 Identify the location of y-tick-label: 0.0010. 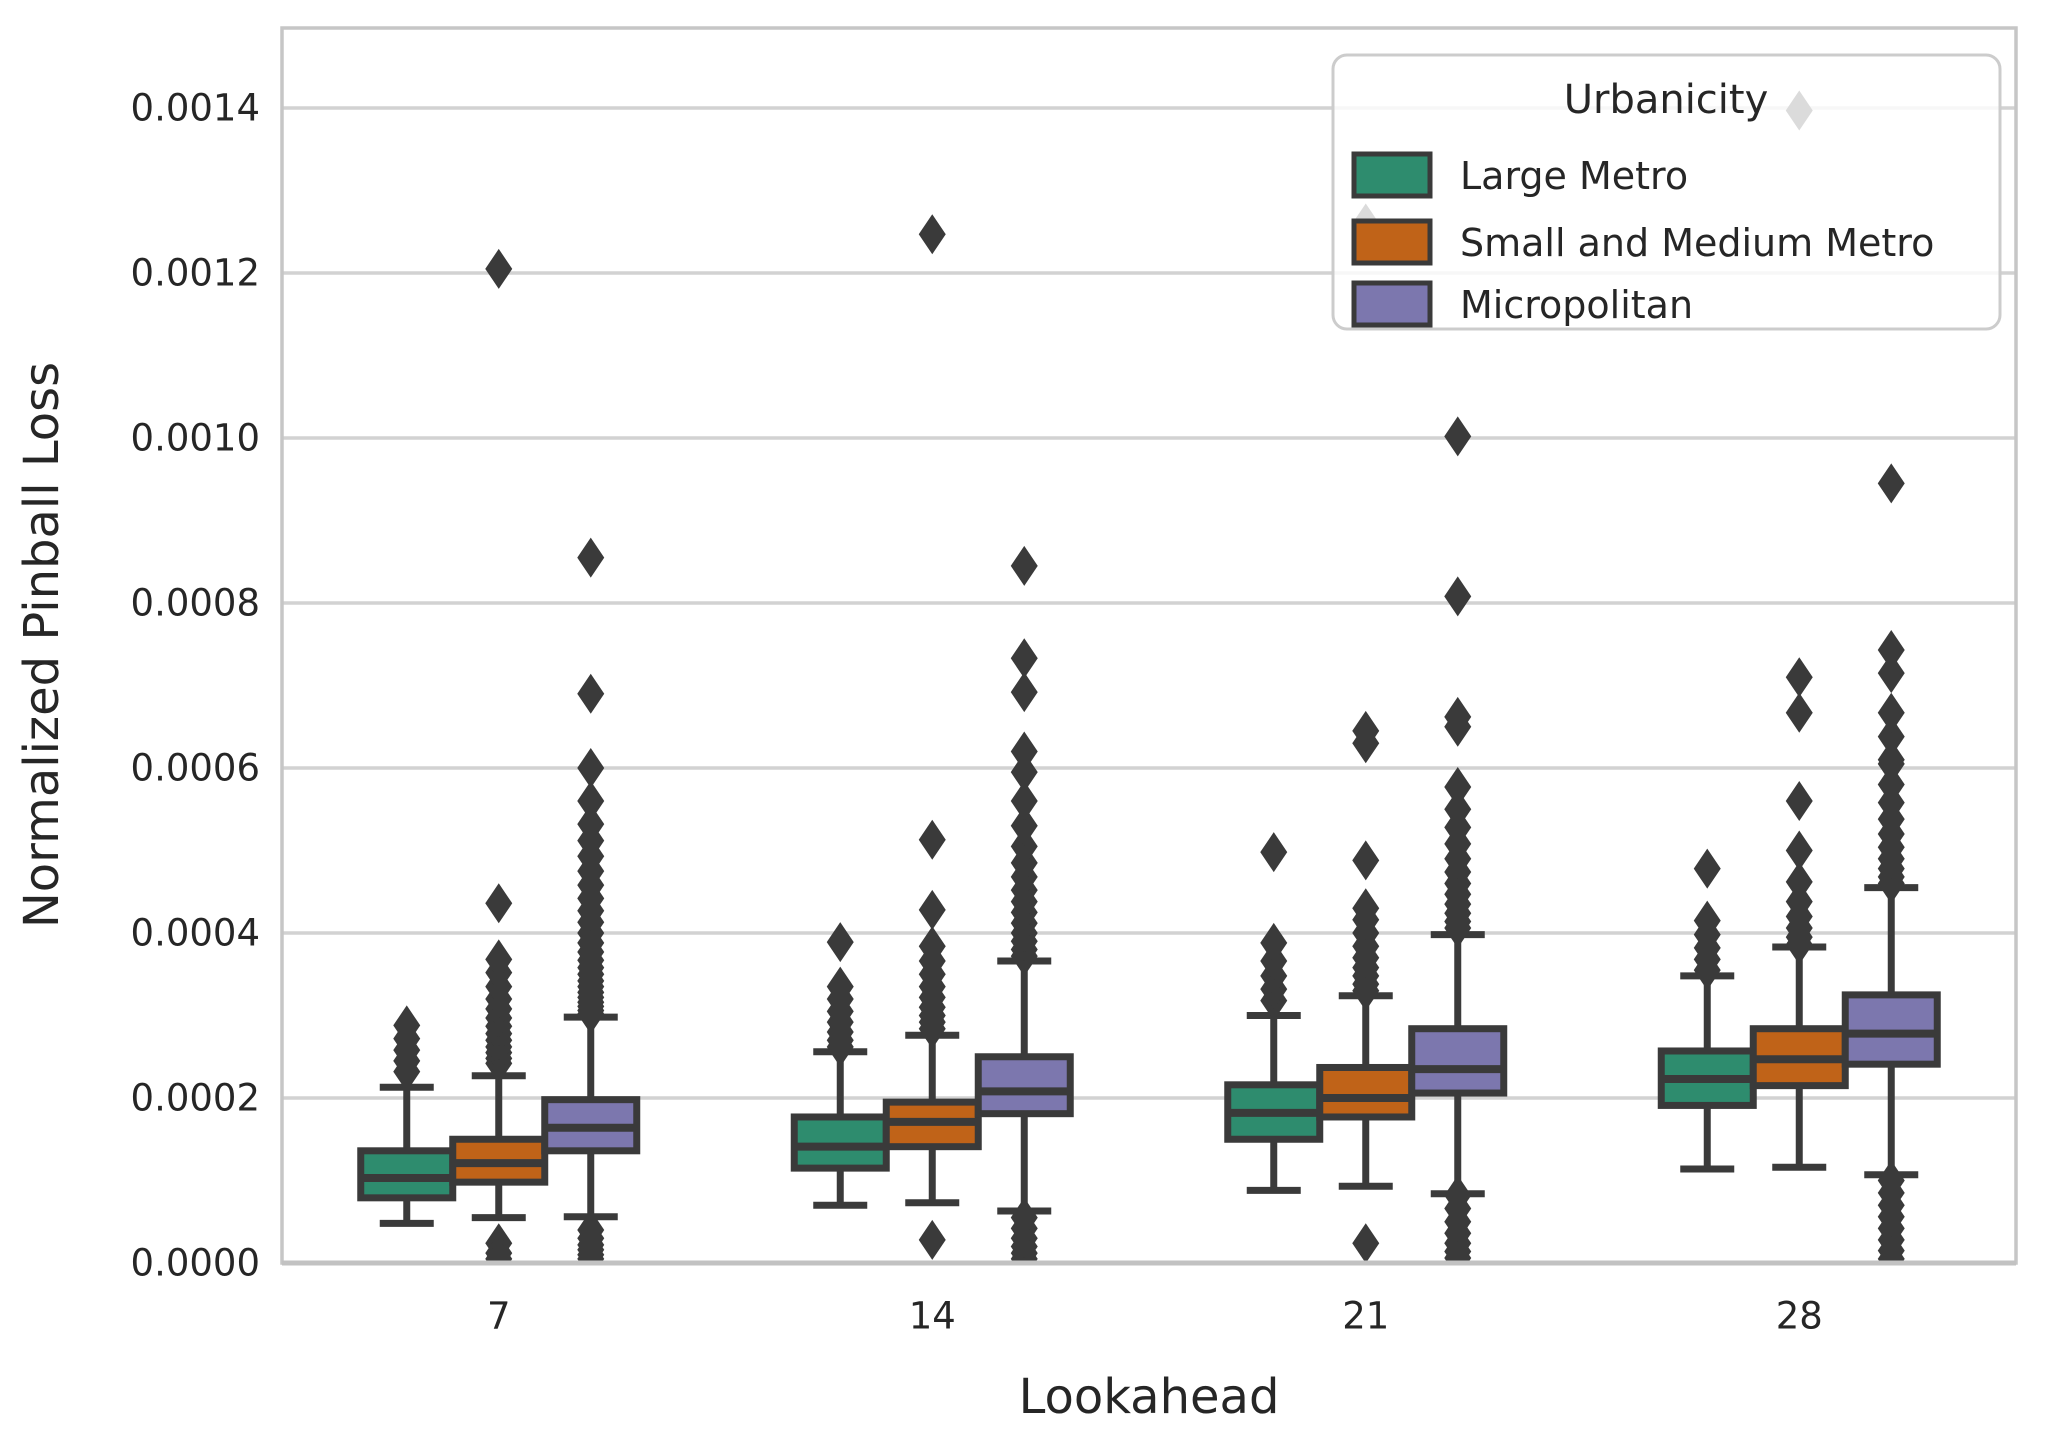
(195, 438).